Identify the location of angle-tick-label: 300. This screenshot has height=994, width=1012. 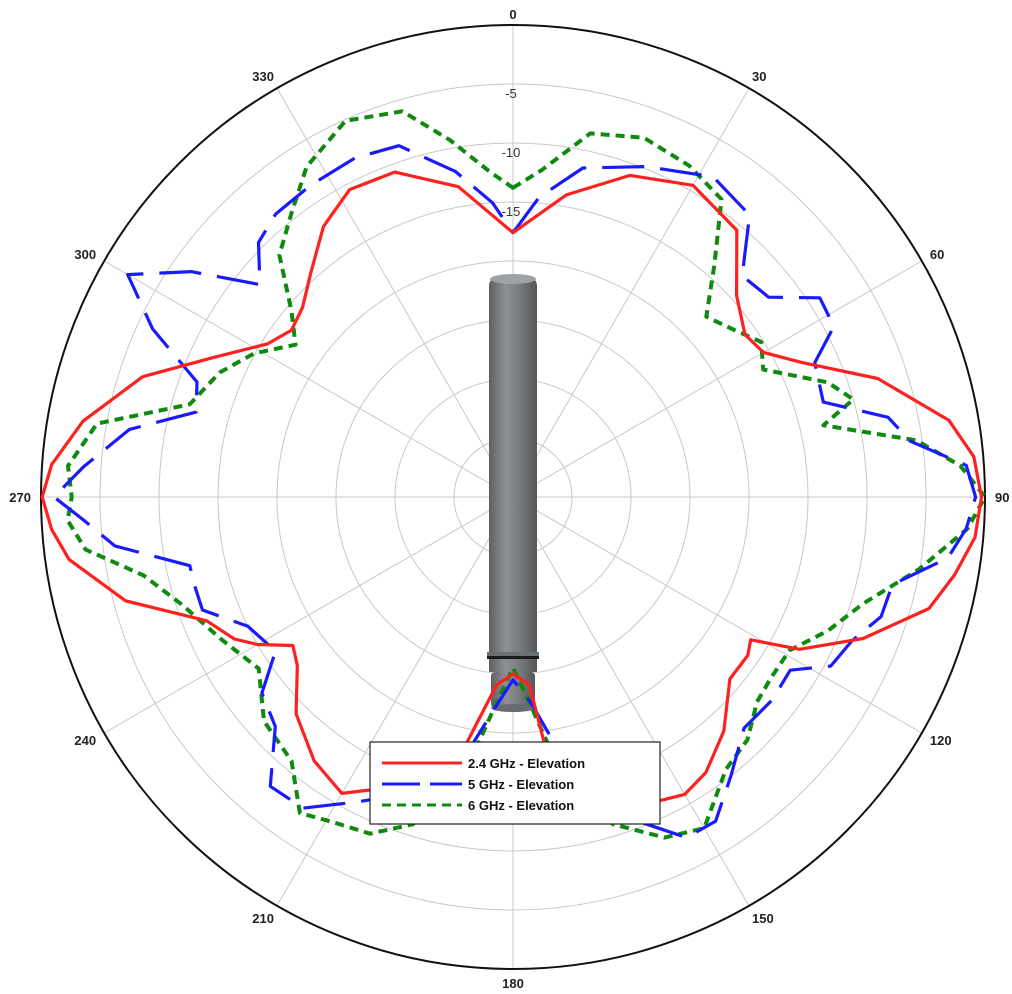
(85, 254).